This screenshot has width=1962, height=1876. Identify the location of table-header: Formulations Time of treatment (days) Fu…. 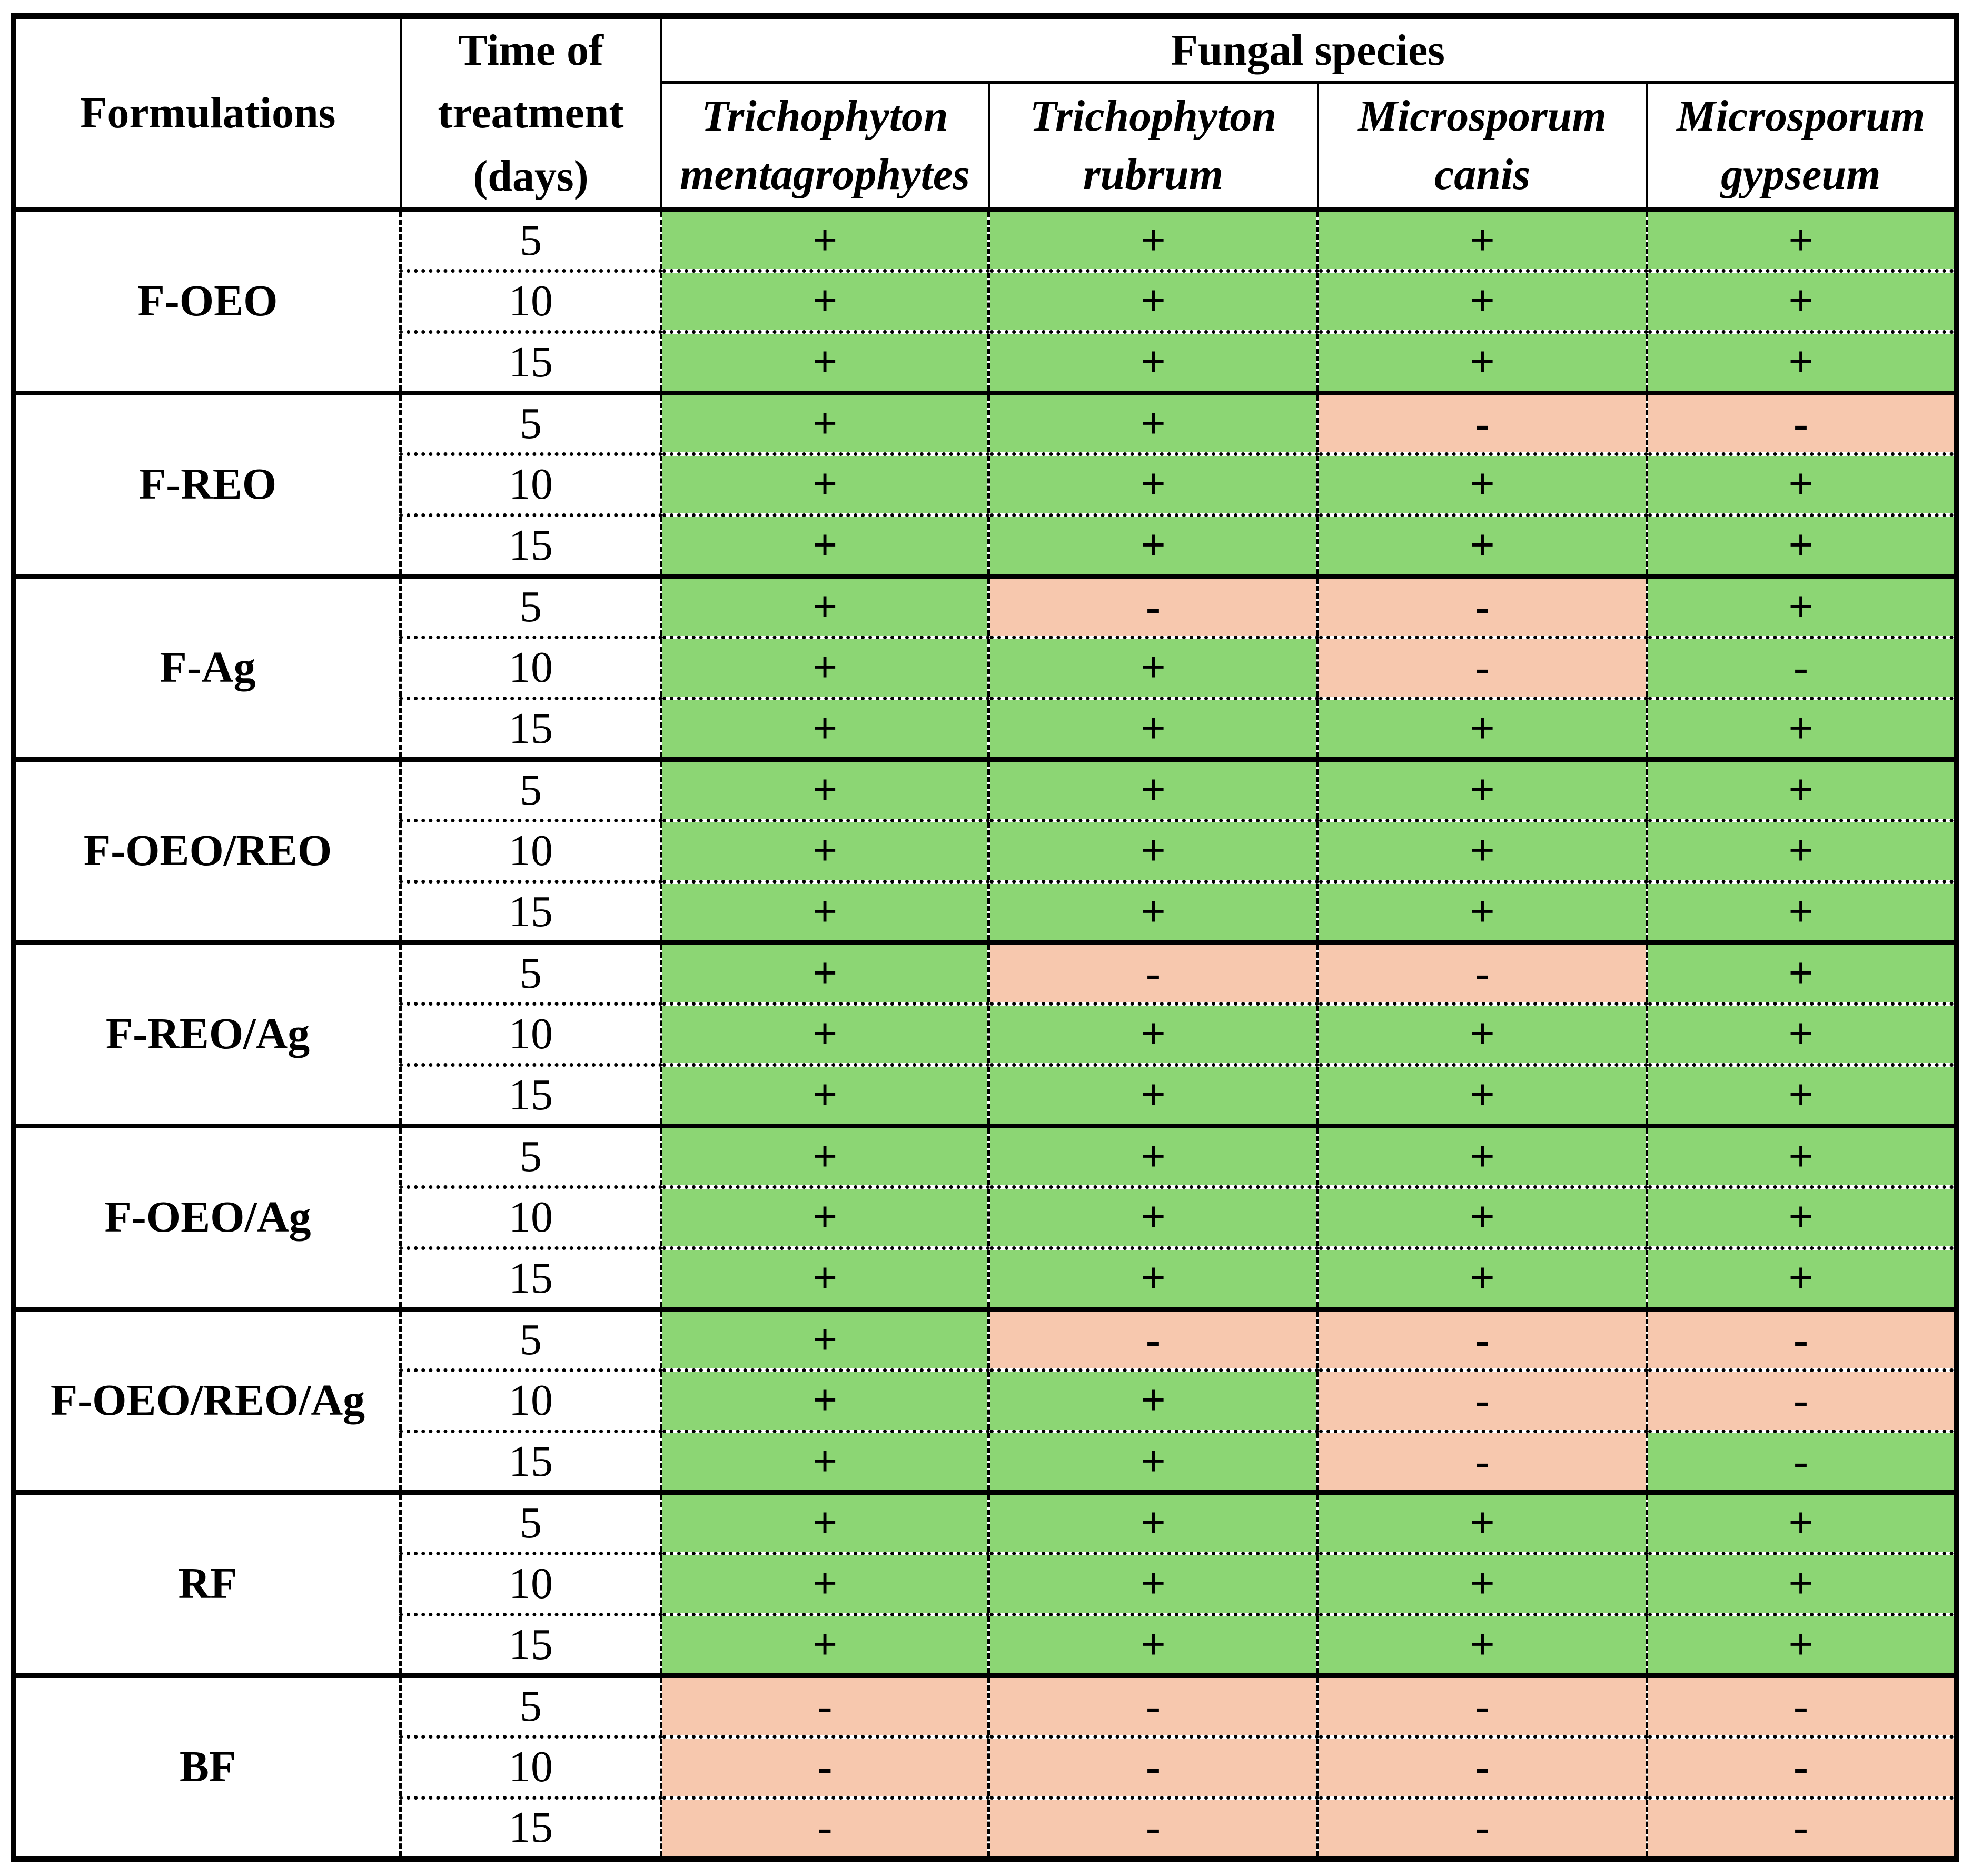
(985, 113).